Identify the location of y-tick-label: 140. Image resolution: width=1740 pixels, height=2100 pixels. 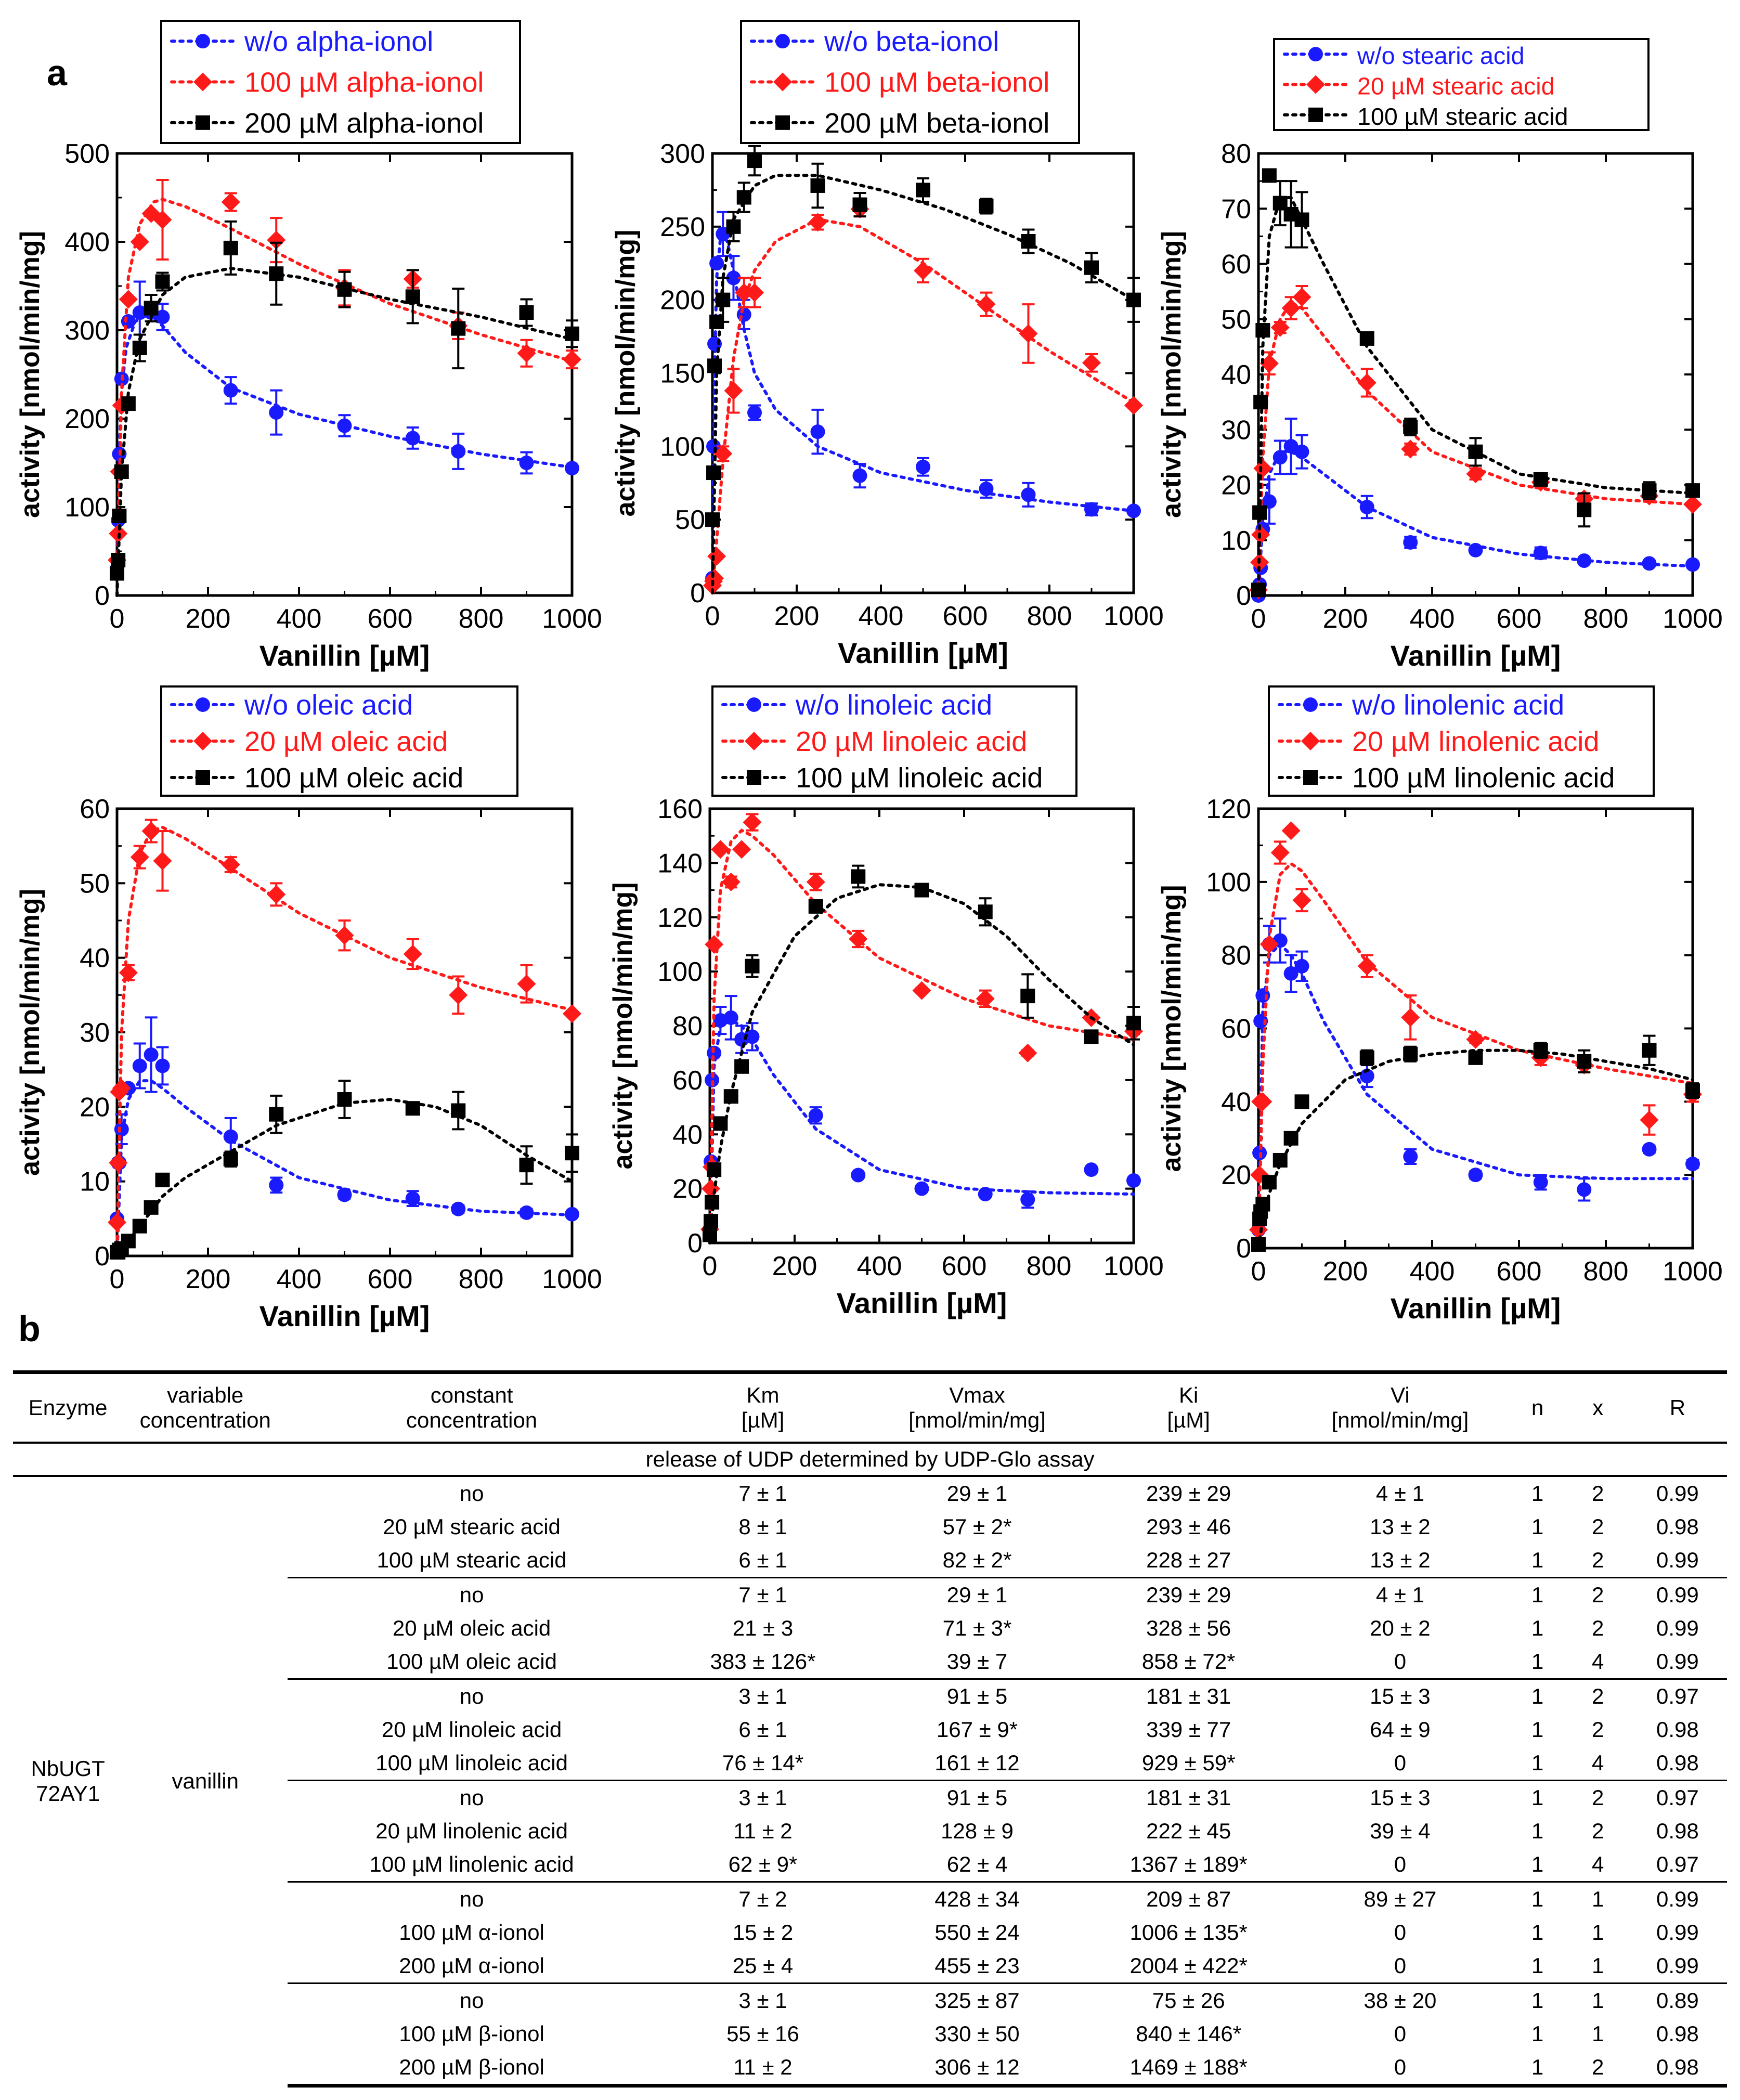
(680, 863).